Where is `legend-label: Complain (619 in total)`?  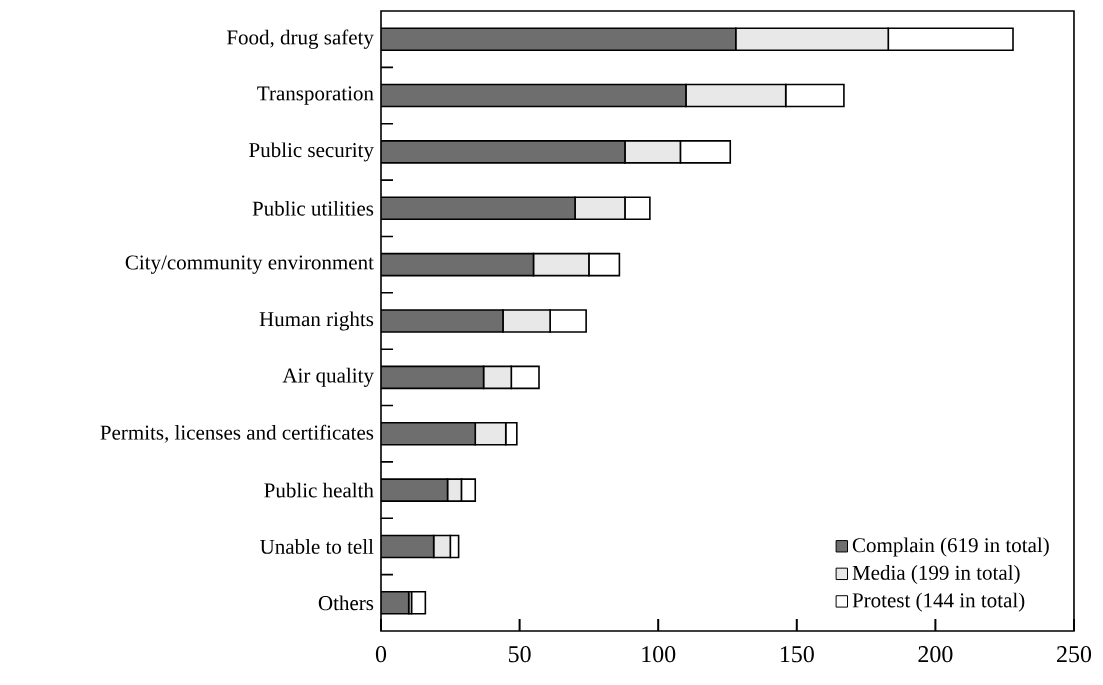 legend-label: Complain (619 in total) is located at coordinates (950, 547).